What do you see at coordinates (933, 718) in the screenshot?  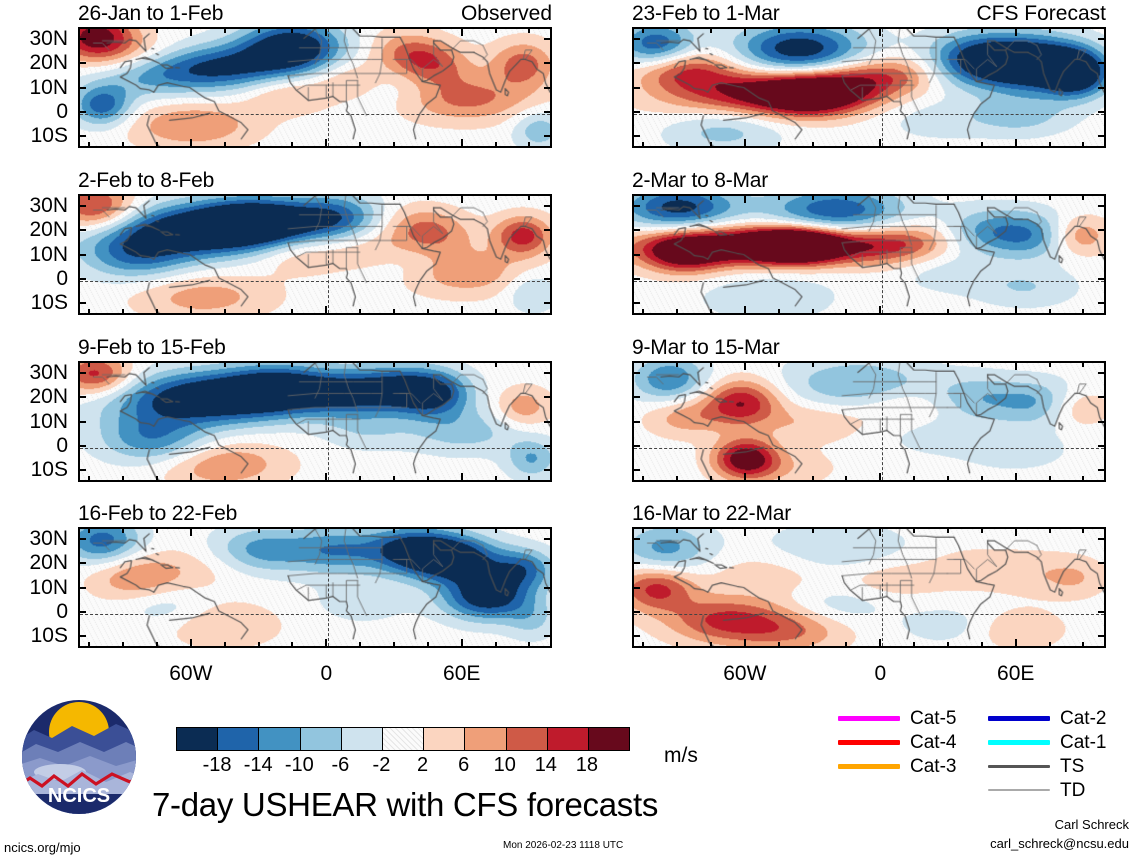 I see `legend-label: Cat-5` at bounding box center [933, 718].